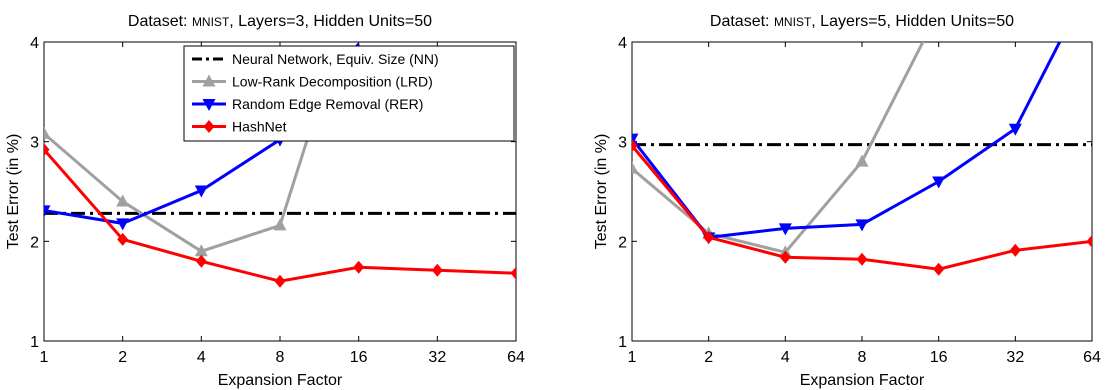  Describe the element at coordinates (330, 21) in the screenshot. I see `chart-title-suffix: , Layers=3, Hidden Units=50` at that location.